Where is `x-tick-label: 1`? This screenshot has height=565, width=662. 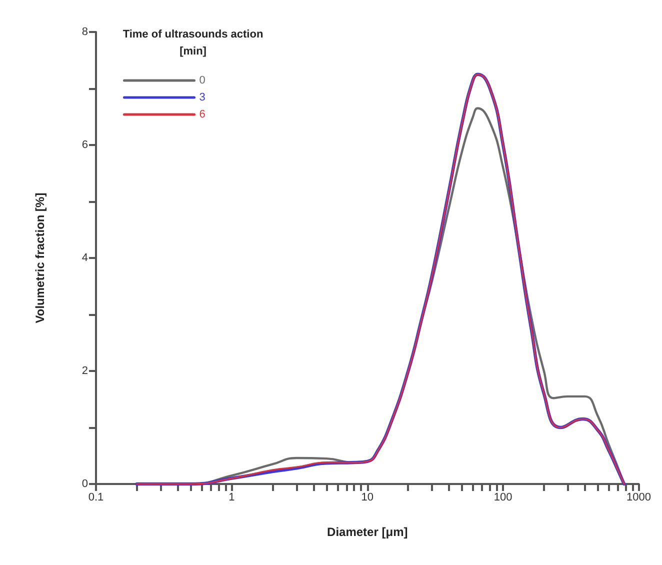 x-tick-label: 1 is located at coordinates (231, 498).